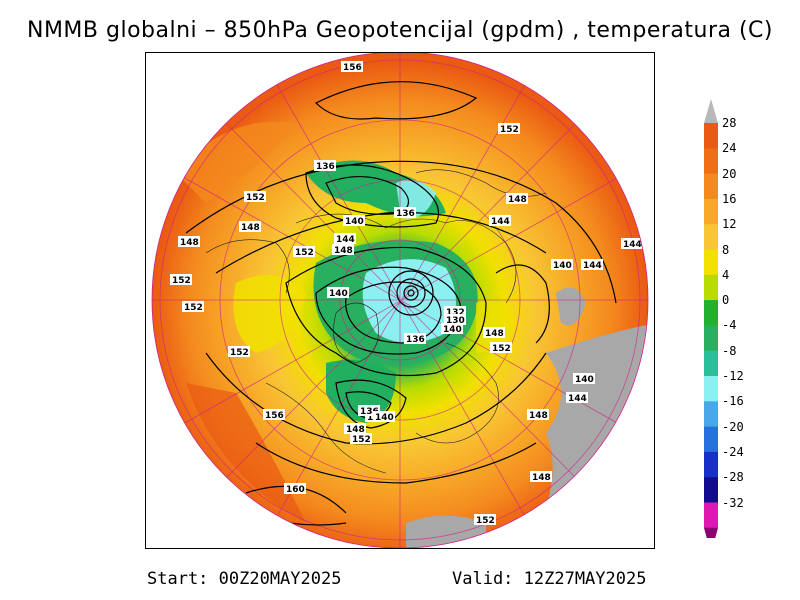 The image size is (800, 600). What do you see at coordinates (729, 148) in the screenshot?
I see `colorbar-label: 24` at bounding box center [729, 148].